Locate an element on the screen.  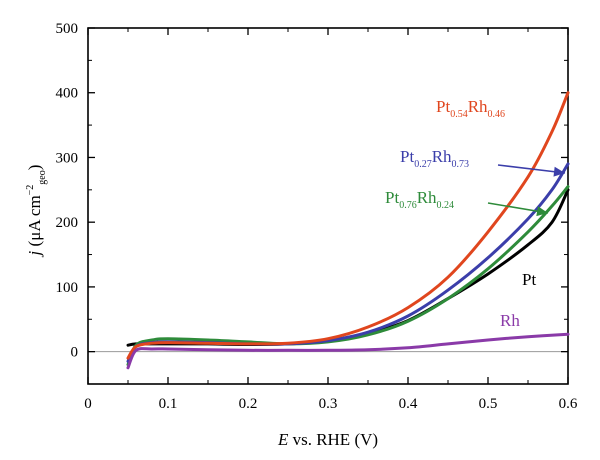
x-tick-label: 0.5 is located at coordinates (488, 404).